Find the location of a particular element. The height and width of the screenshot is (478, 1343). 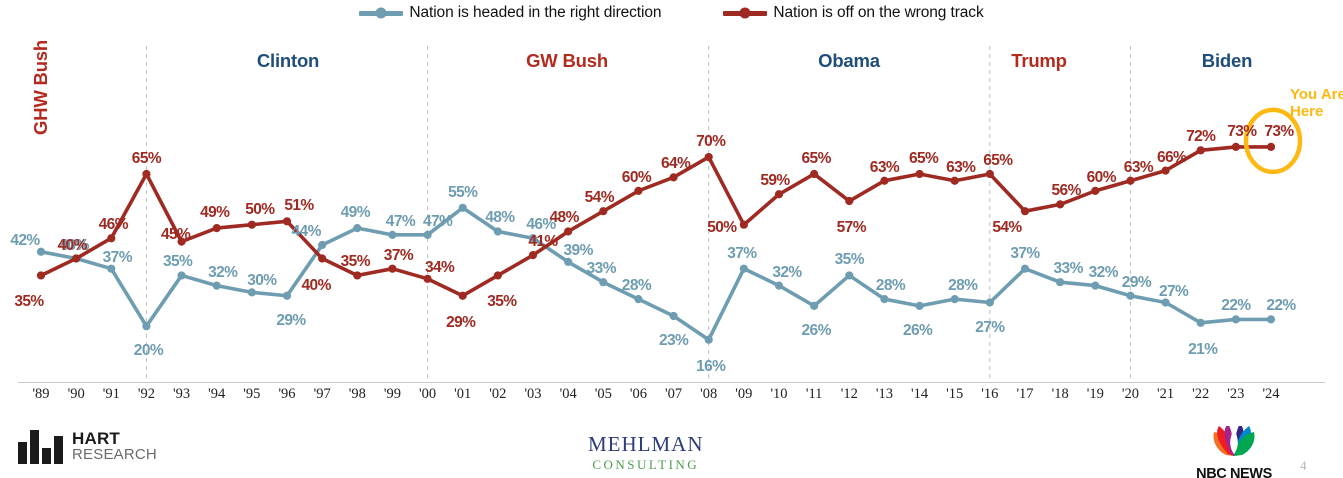

data-point-label: 34% is located at coordinates (439, 267).